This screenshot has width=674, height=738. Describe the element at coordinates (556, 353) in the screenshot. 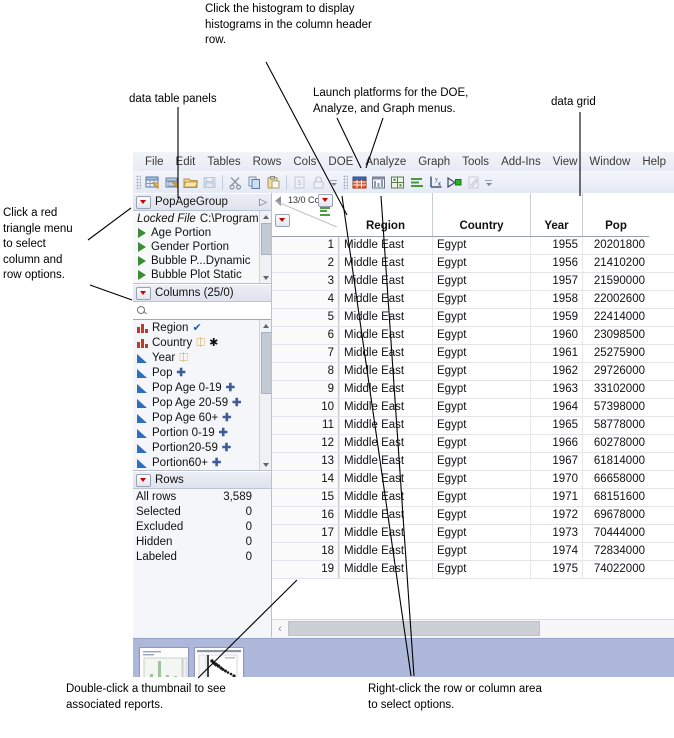

I see `grid-cell: 1961` at that location.